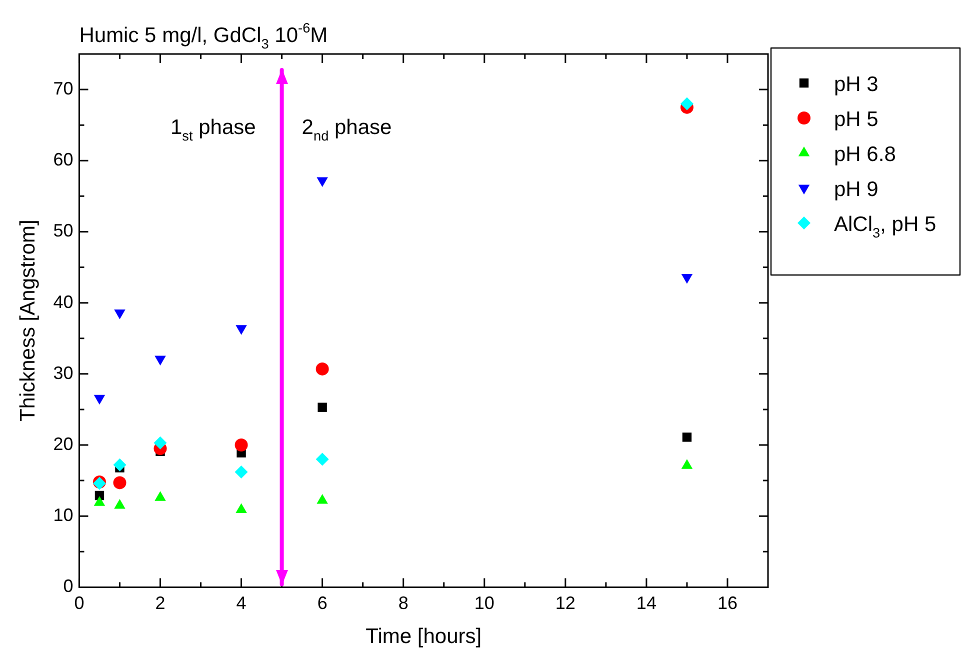 Image resolution: width=967 pixels, height=660 pixels. Describe the element at coordinates (63, 88) in the screenshot. I see `y-tick-label: 70` at that location.